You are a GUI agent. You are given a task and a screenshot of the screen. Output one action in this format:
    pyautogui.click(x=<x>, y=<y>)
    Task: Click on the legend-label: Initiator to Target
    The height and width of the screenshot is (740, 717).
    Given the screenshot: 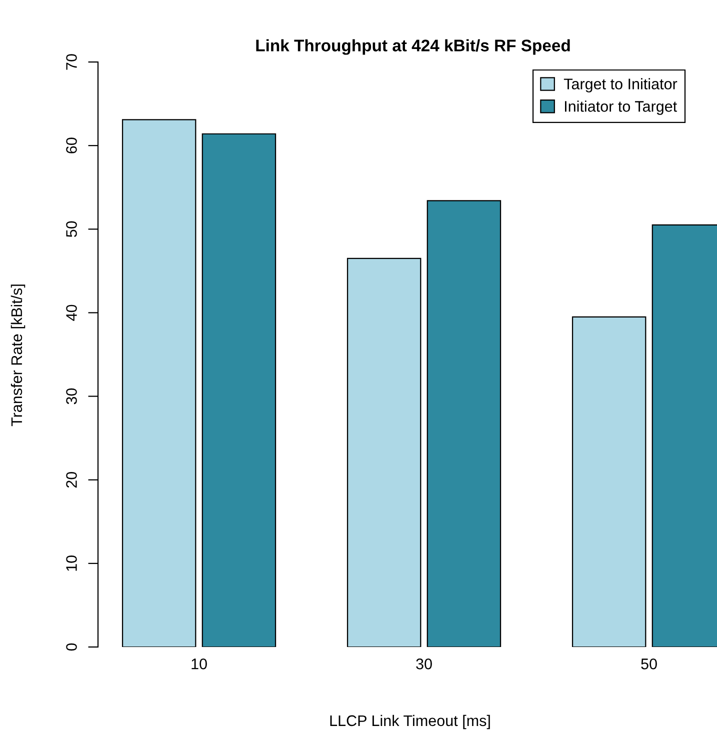 What is the action you would take?
    pyautogui.click(x=620, y=107)
    